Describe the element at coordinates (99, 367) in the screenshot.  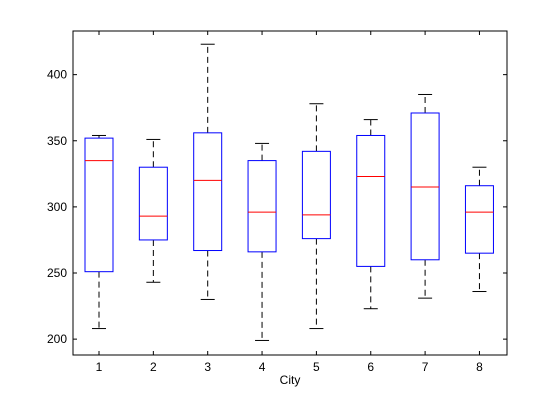
I see `x-tick-label: 1` at that location.